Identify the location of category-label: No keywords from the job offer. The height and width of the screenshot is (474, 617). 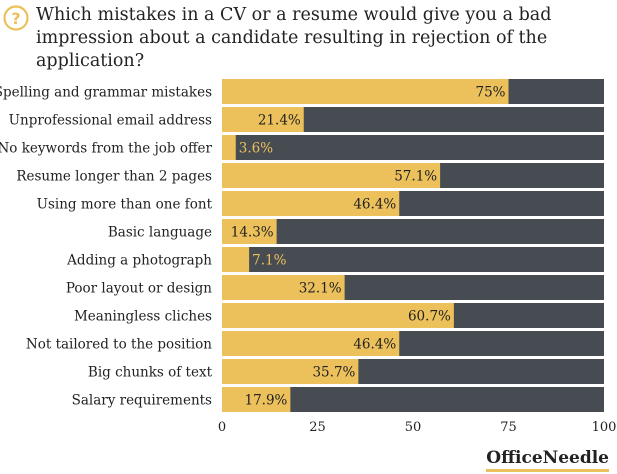
(106, 149).